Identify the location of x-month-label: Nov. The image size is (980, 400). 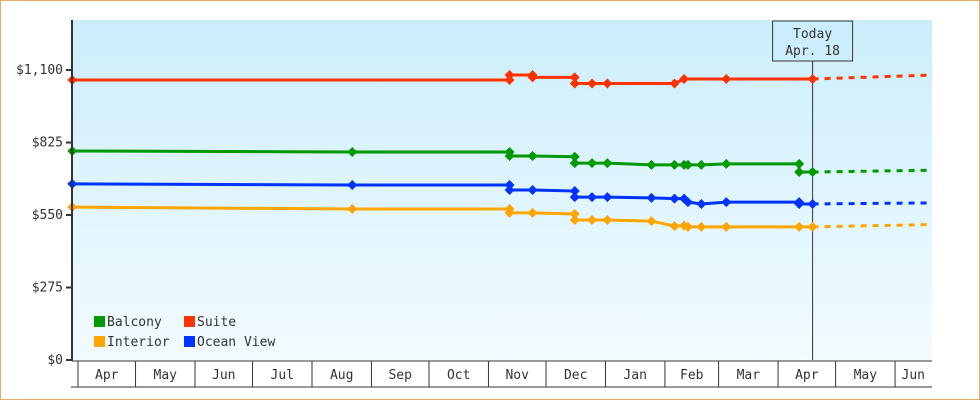
(517, 375).